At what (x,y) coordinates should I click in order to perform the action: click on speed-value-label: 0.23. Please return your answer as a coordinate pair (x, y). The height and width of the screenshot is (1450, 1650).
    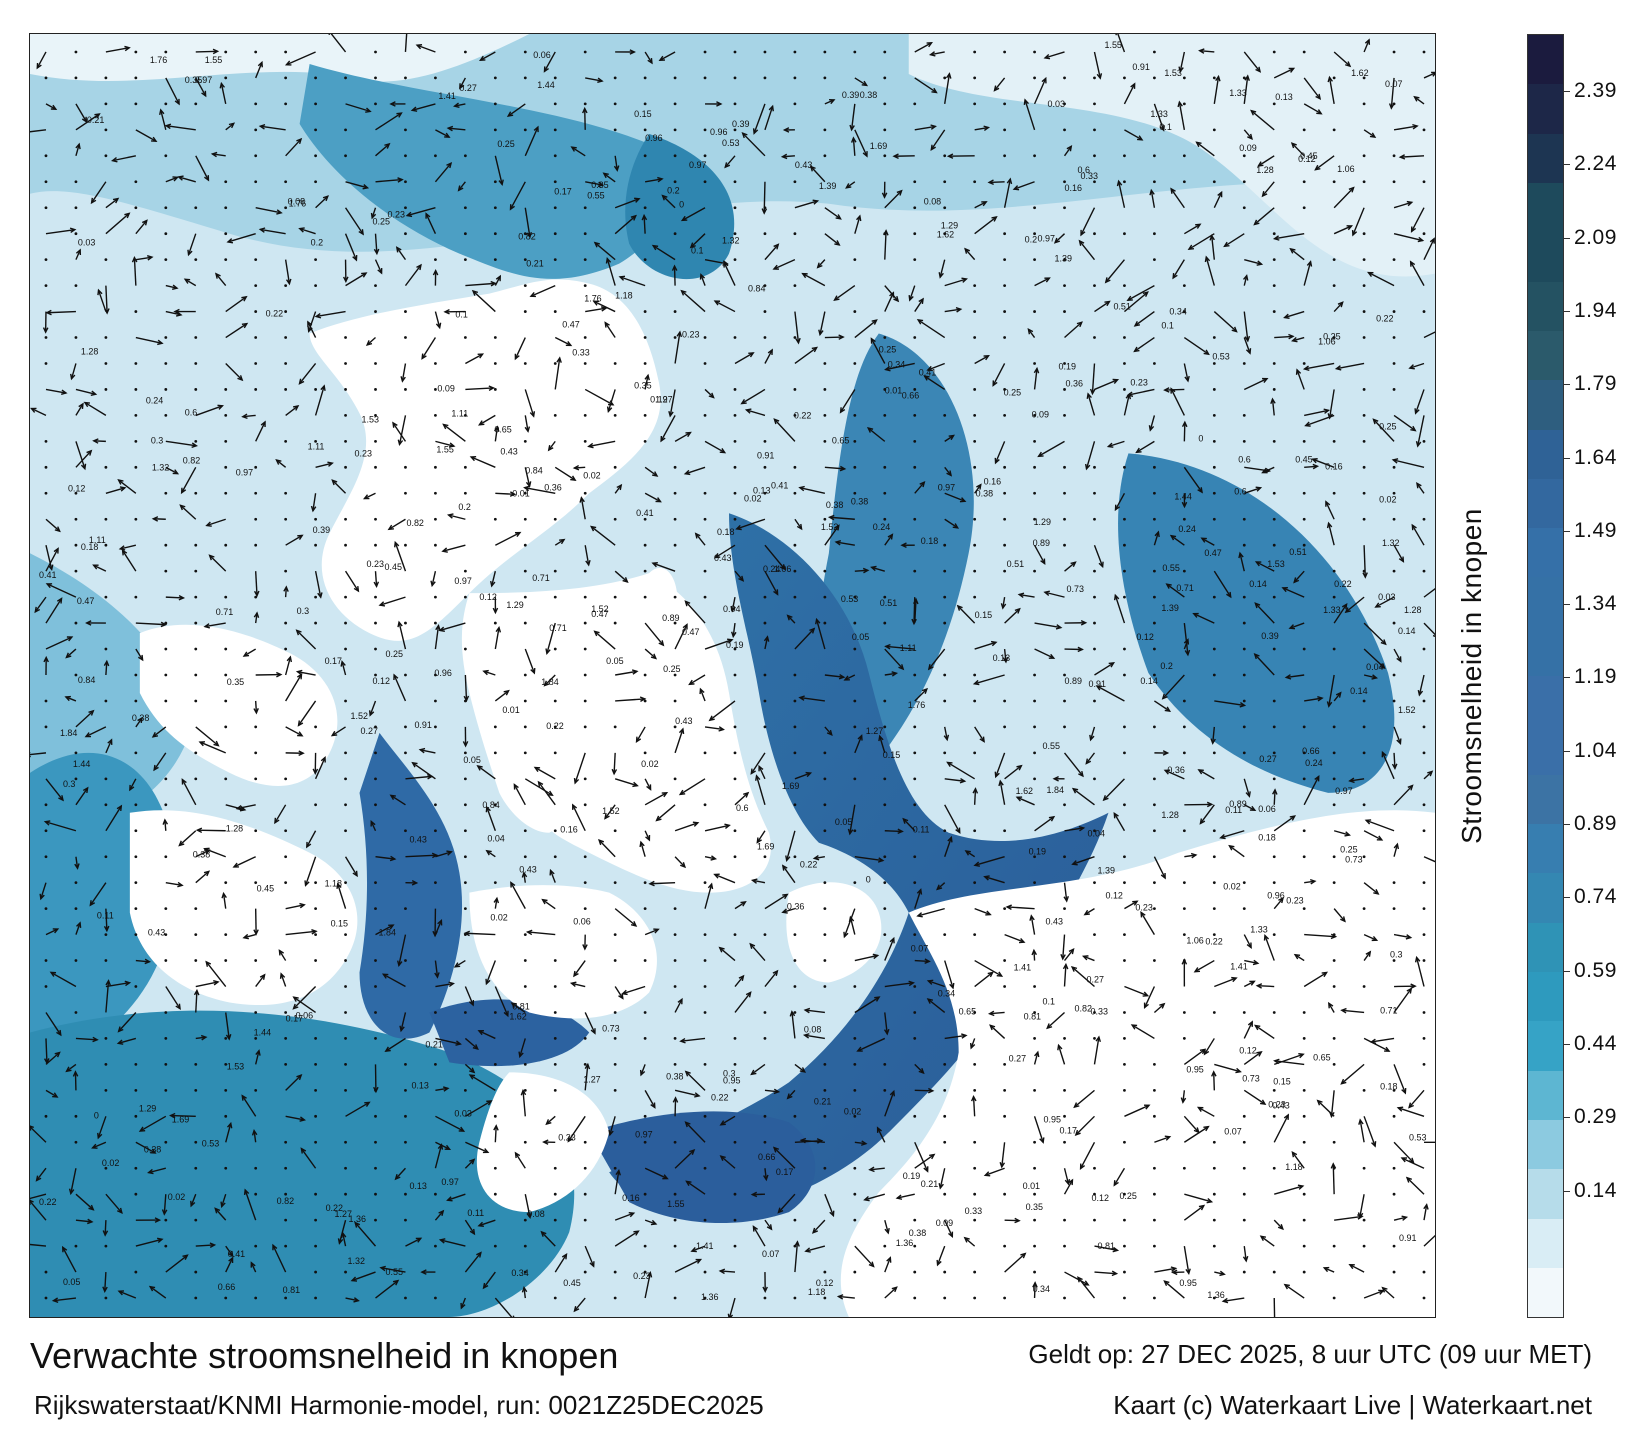
    Looking at the image, I should click on (1276, 1104).